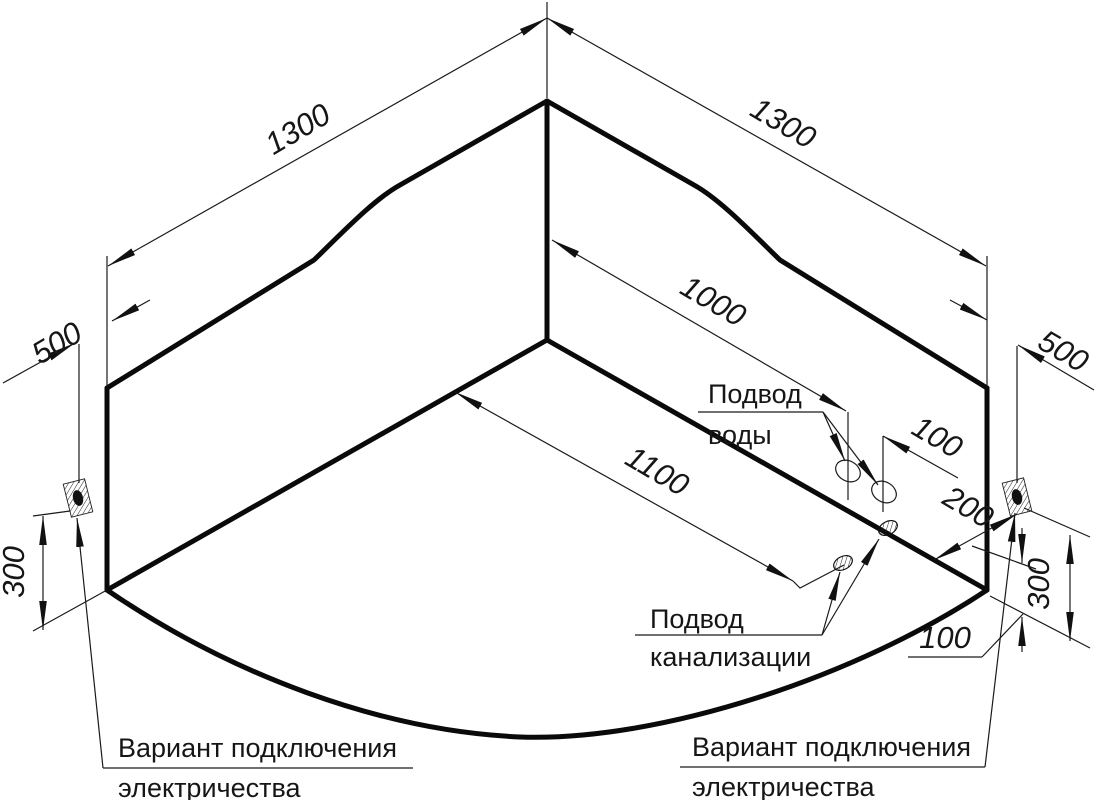  I want to click on dim-500-right-line, so click(1056, 367).